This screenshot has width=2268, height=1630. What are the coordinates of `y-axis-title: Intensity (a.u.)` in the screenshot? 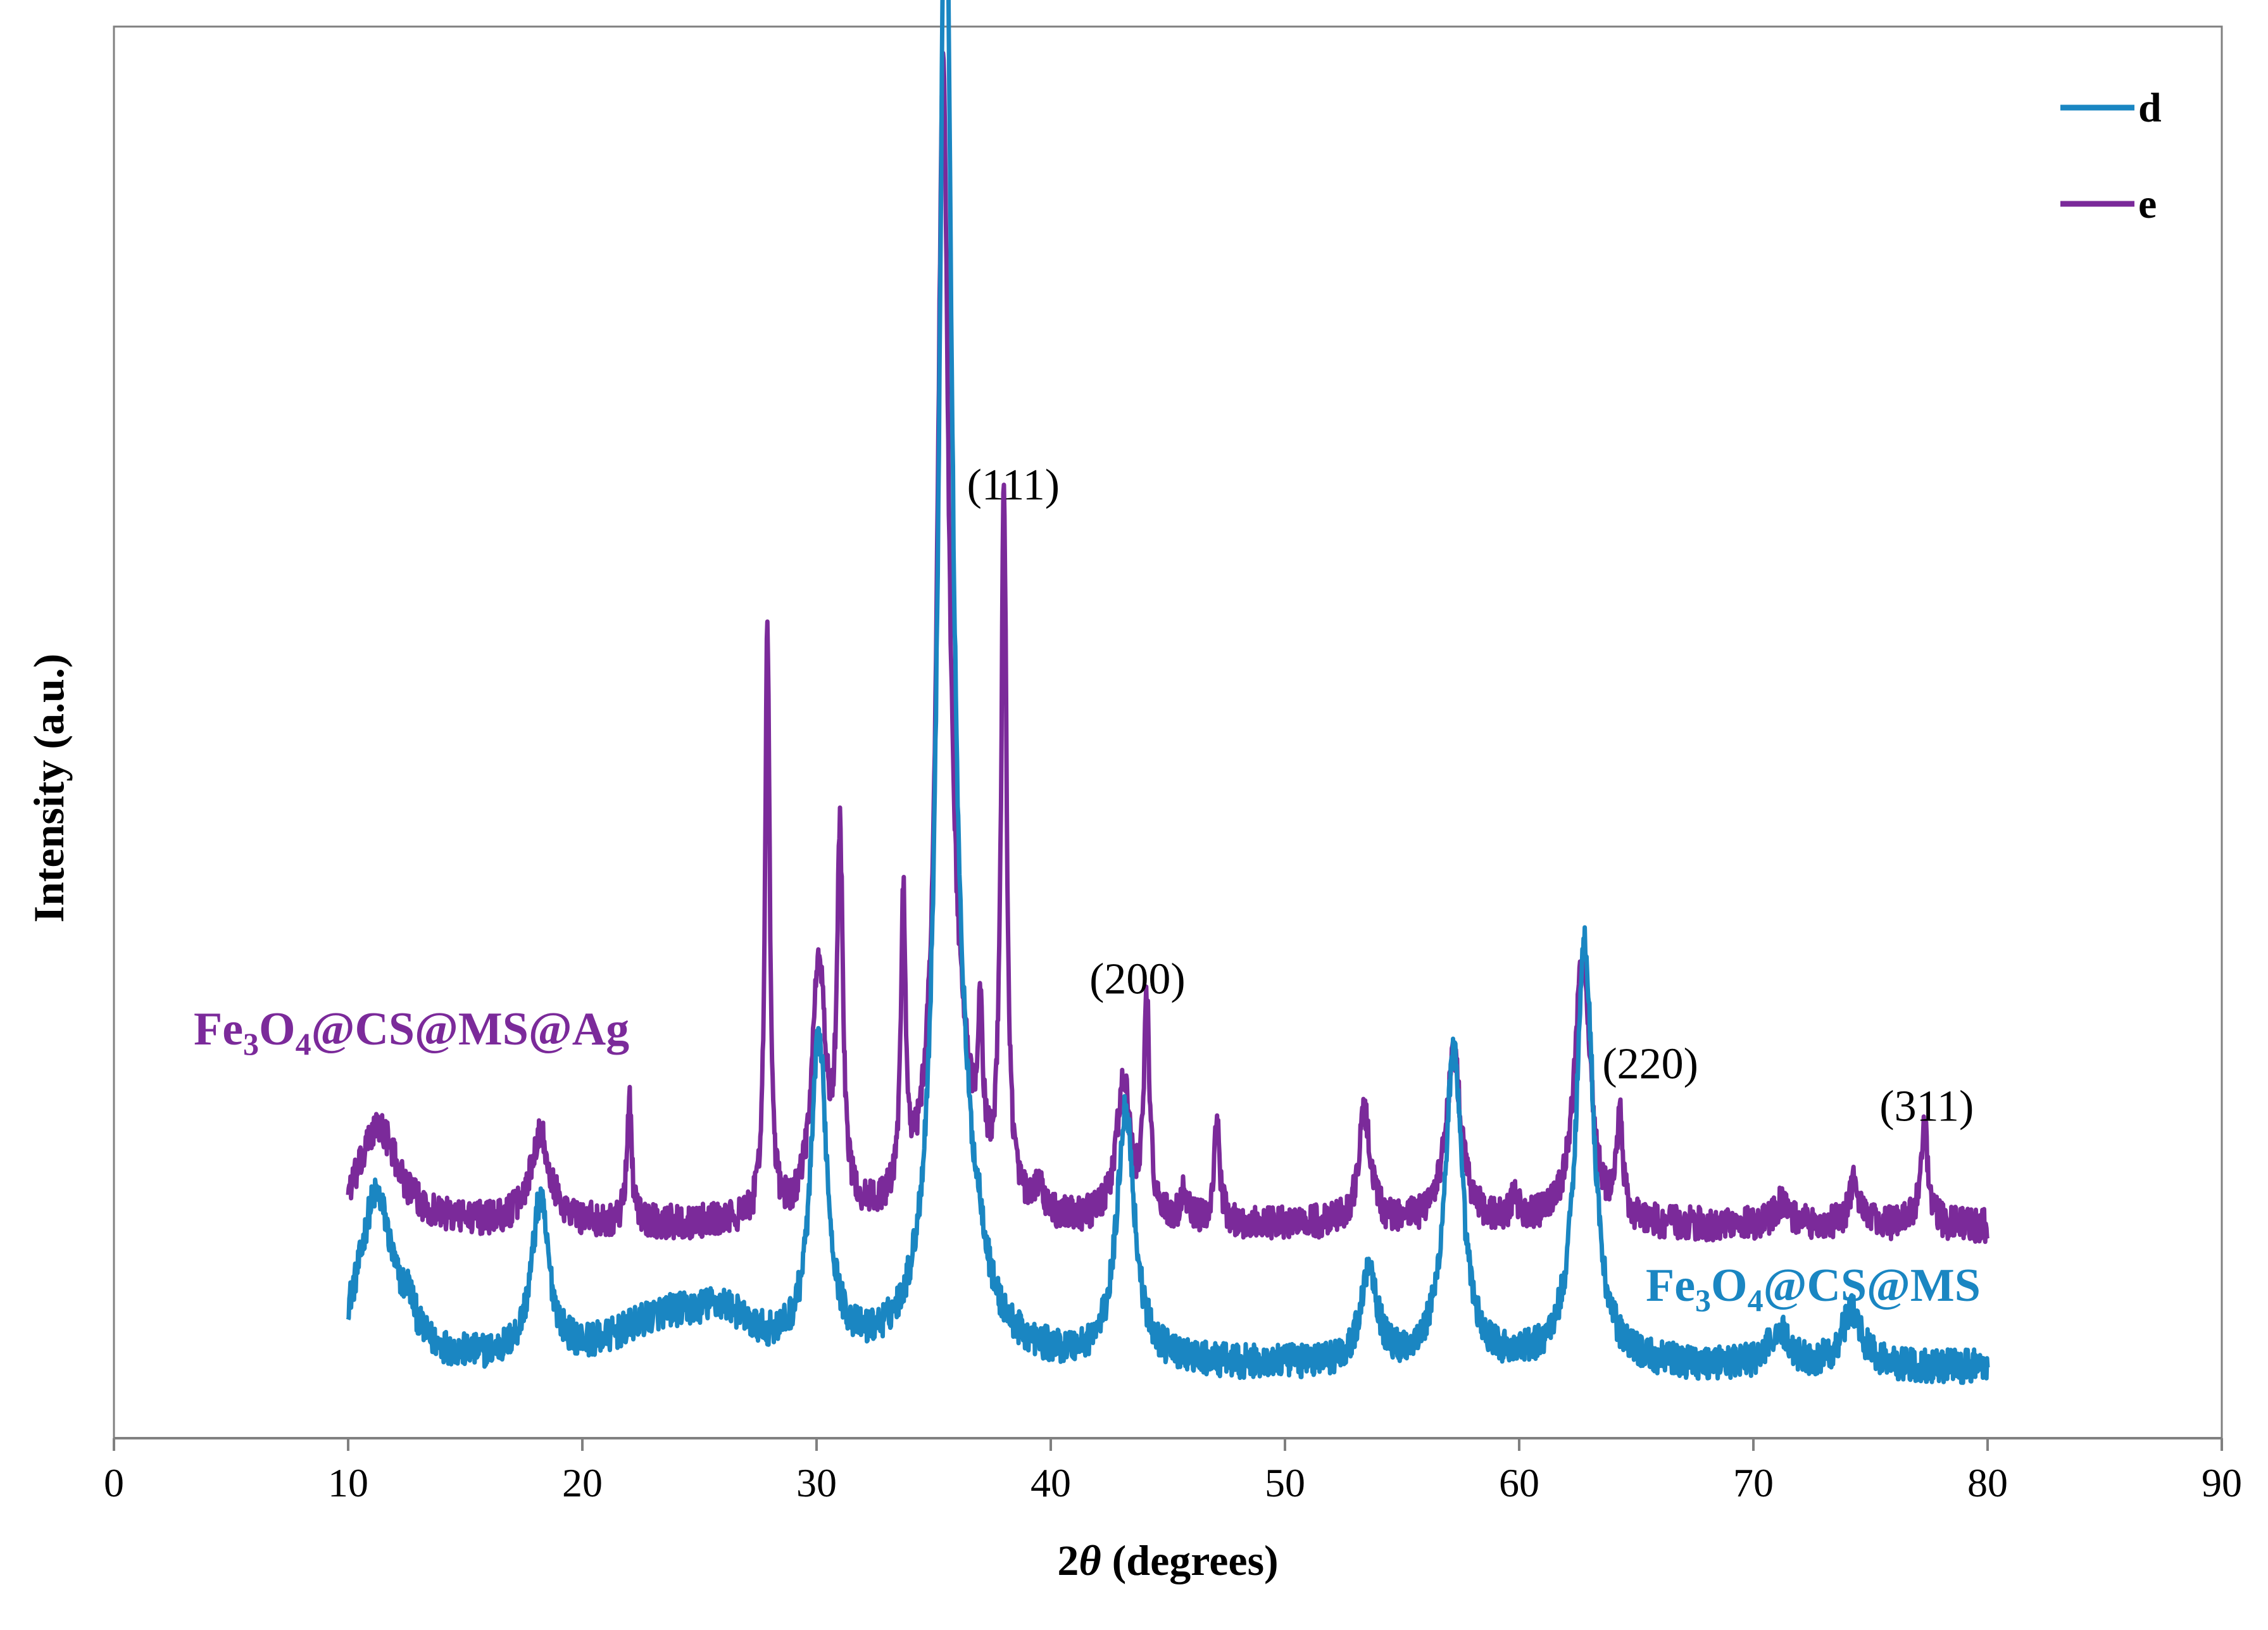 It's located at (49, 787).